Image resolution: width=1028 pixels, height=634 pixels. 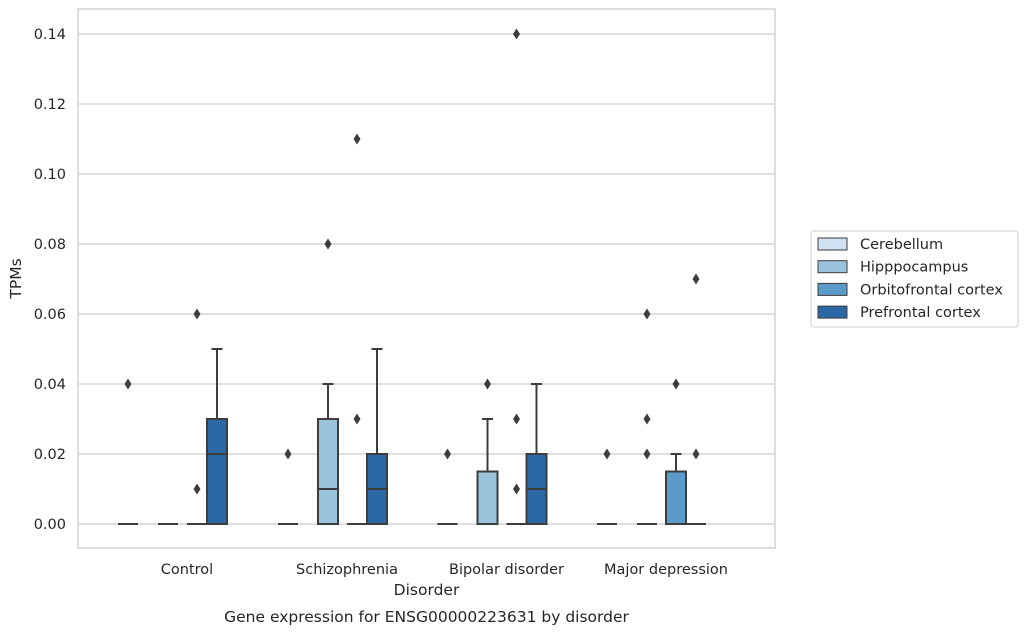 I want to click on x-axis-label: Disorder, so click(x=427, y=590).